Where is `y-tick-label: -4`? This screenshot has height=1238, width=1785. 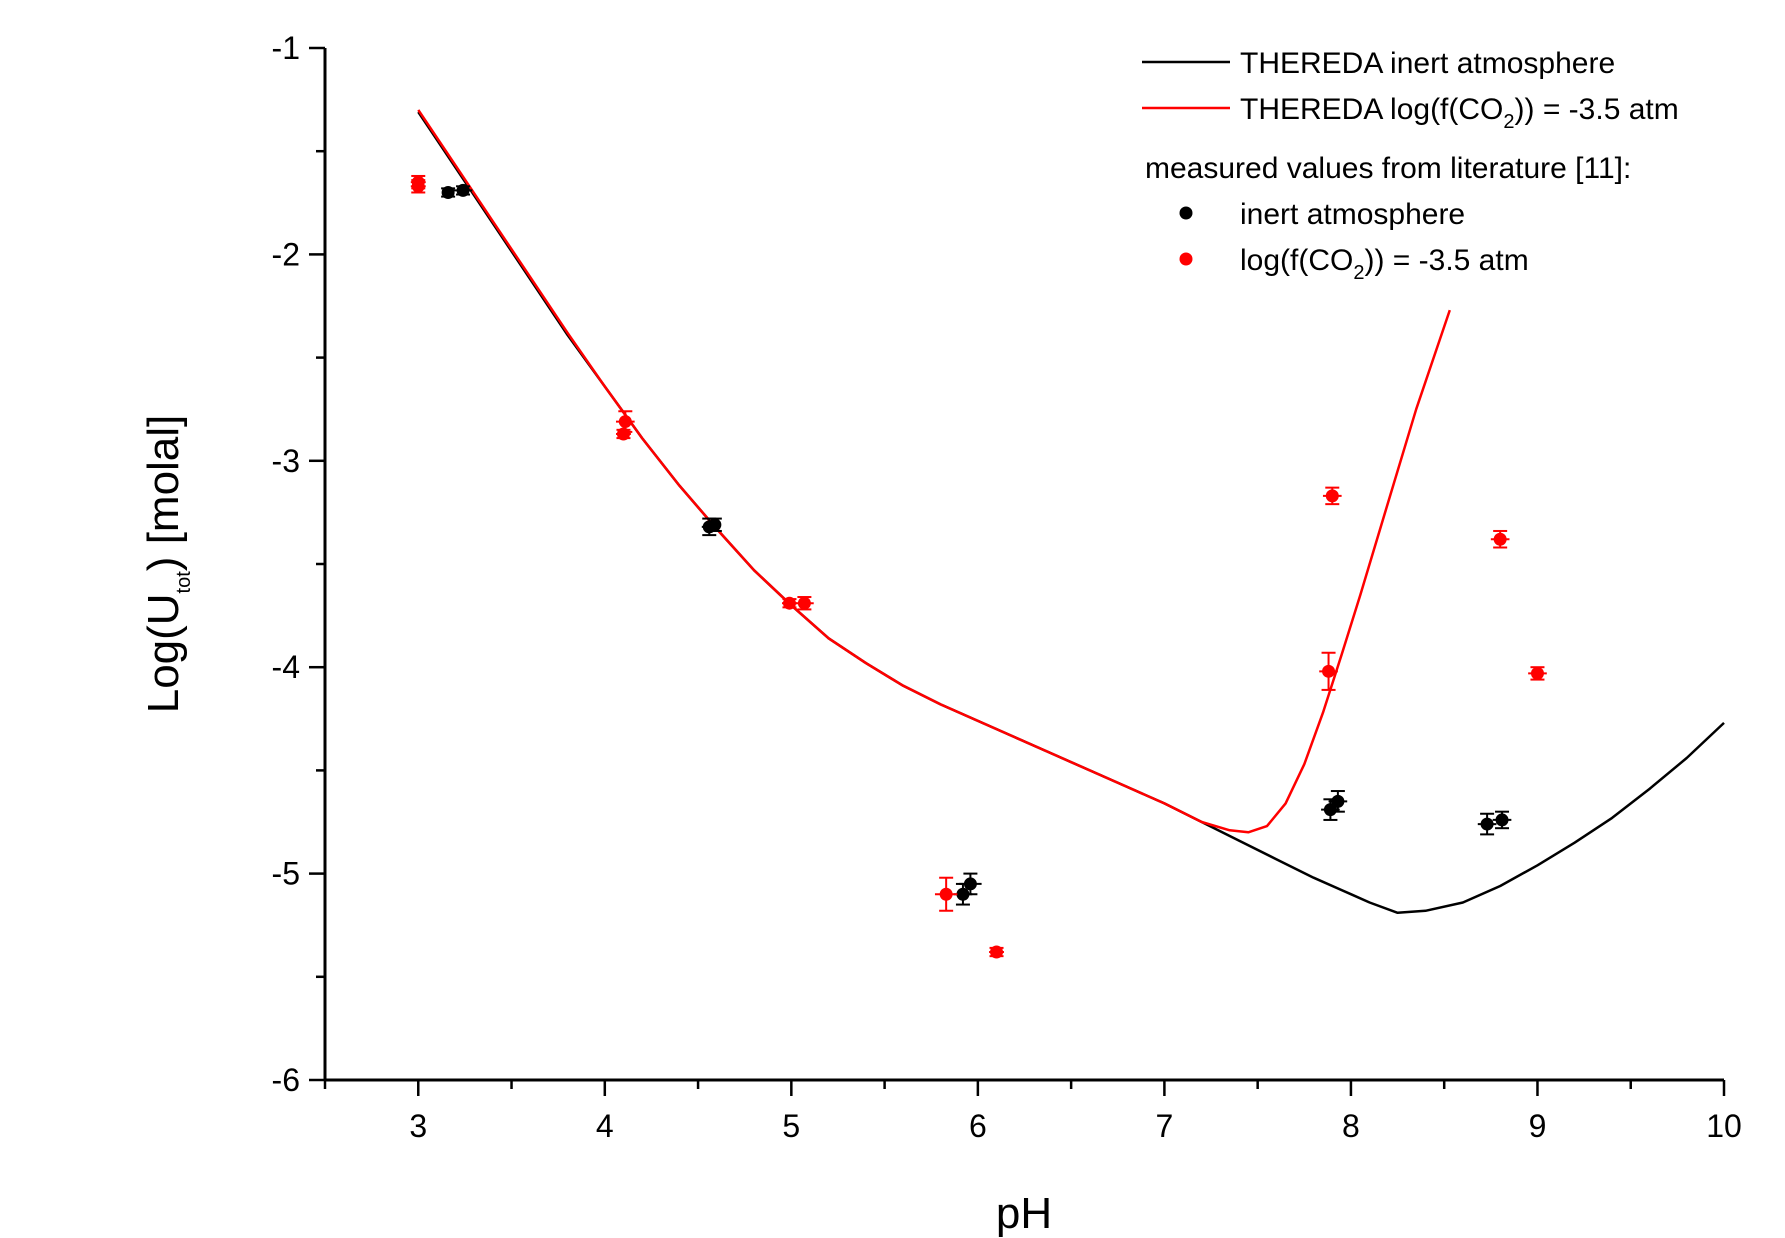 y-tick-label: -4 is located at coordinates (286, 667).